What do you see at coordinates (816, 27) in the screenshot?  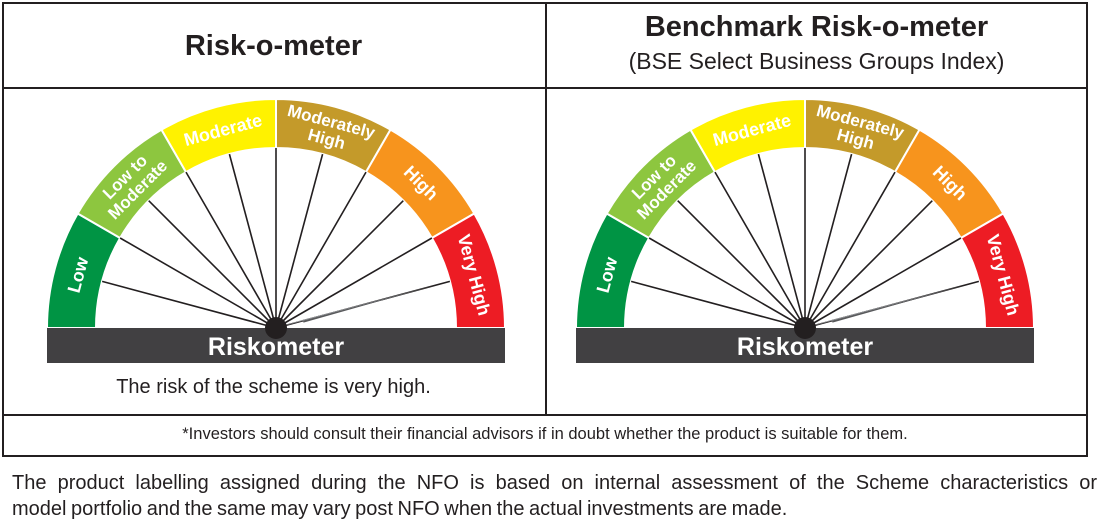 I see `right-panel-title: Benchmark Risk-o-meter` at bounding box center [816, 27].